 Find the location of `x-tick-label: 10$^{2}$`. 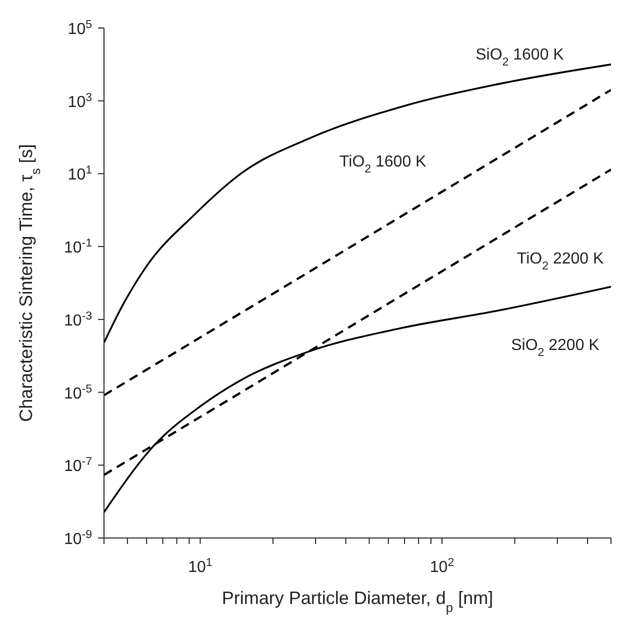

x-tick-label: 10$^{2}$ is located at coordinates (442, 566).